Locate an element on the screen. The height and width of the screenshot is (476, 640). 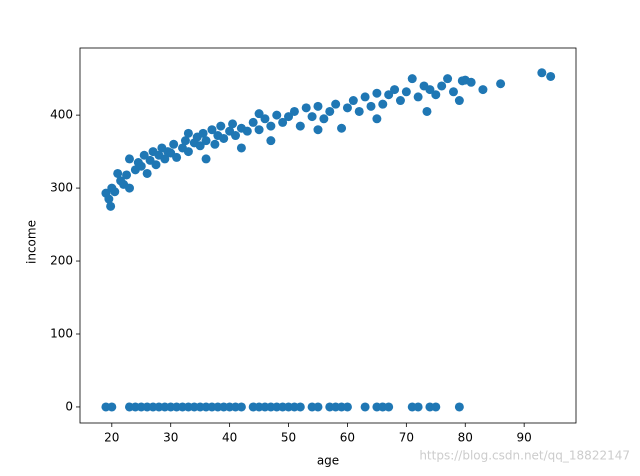
x-tick-label: 30 is located at coordinates (170, 438).